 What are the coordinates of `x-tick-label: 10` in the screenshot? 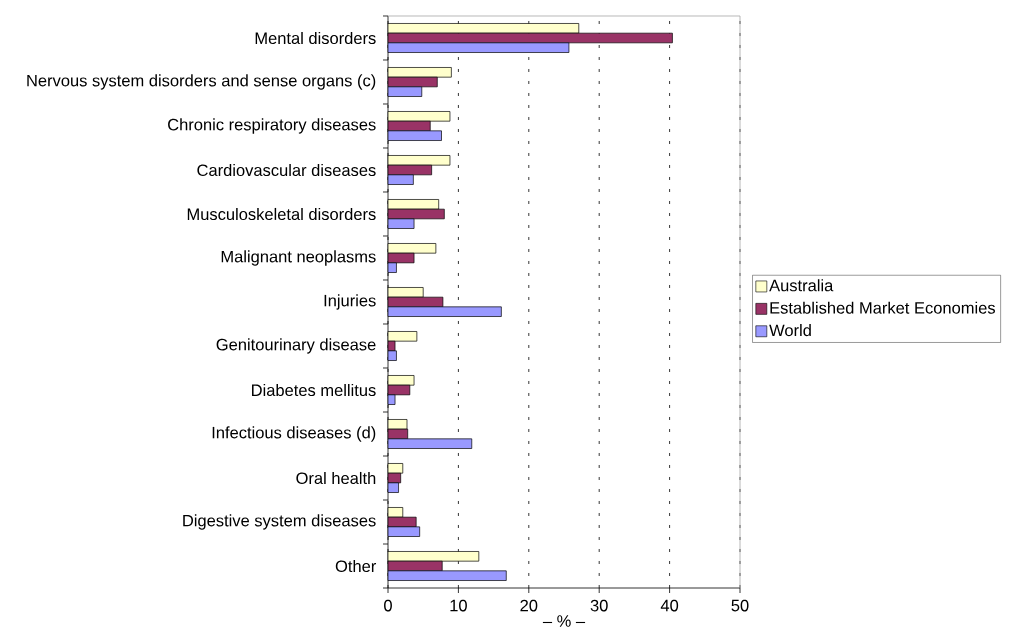 It's located at (458, 605).